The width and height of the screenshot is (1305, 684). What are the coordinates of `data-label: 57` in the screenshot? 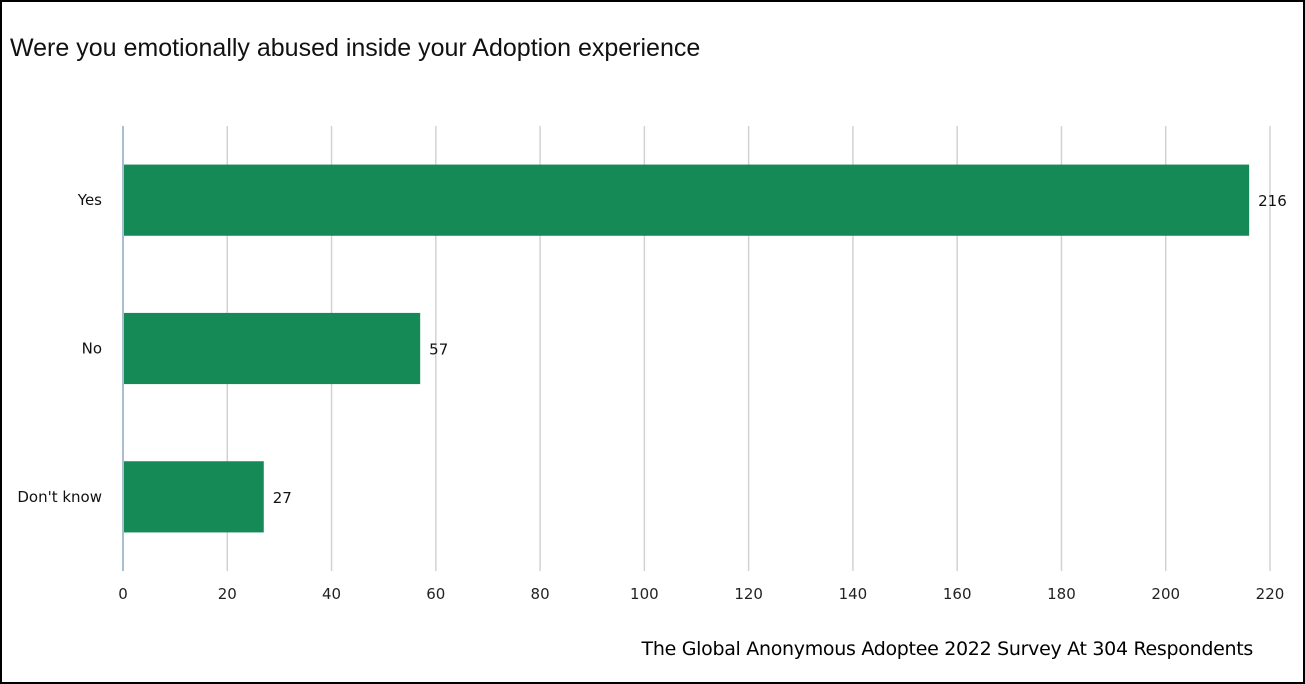 It's located at (438, 350).